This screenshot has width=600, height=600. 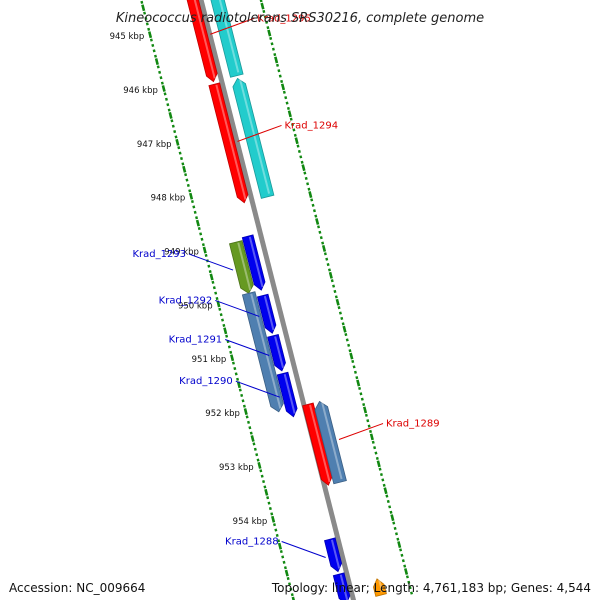 What do you see at coordinates (140, 91) in the screenshot?
I see `kbp-label: 946 kbp` at bounding box center [140, 91].